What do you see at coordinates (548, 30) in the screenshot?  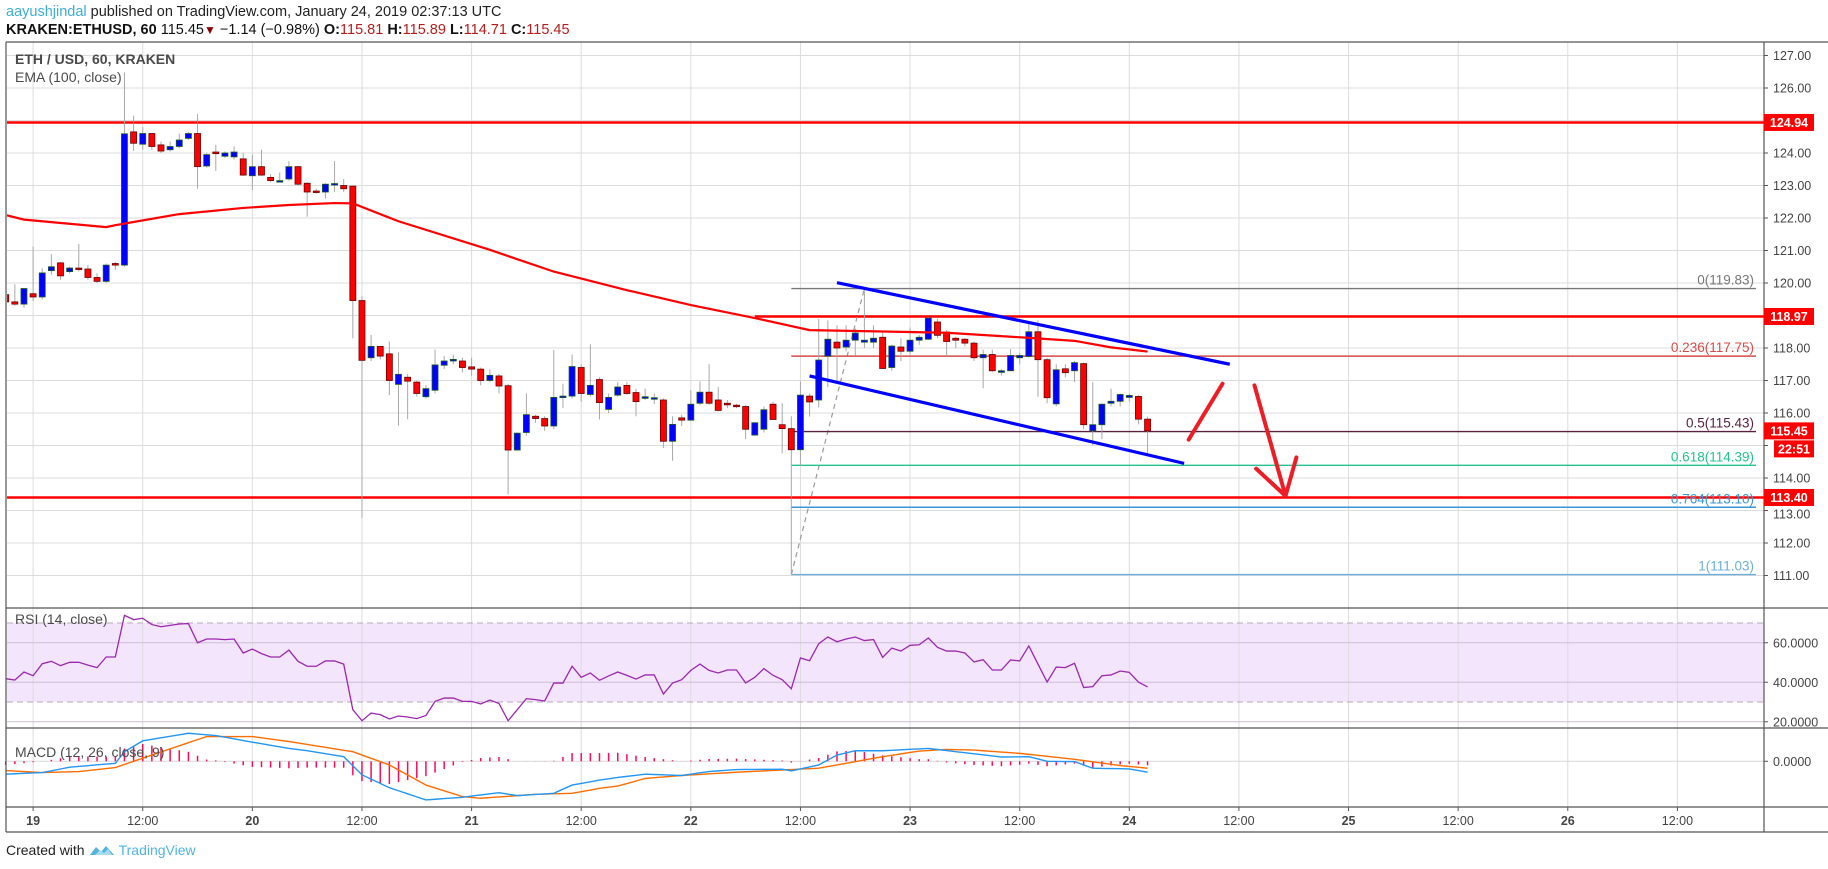 I see `close-value: 115.45` at bounding box center [548, 30].